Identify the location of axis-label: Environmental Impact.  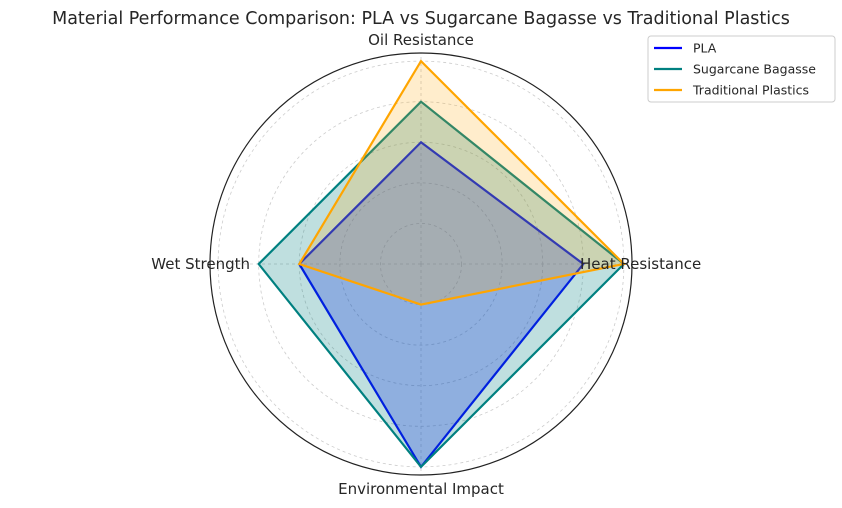
(421, 489).